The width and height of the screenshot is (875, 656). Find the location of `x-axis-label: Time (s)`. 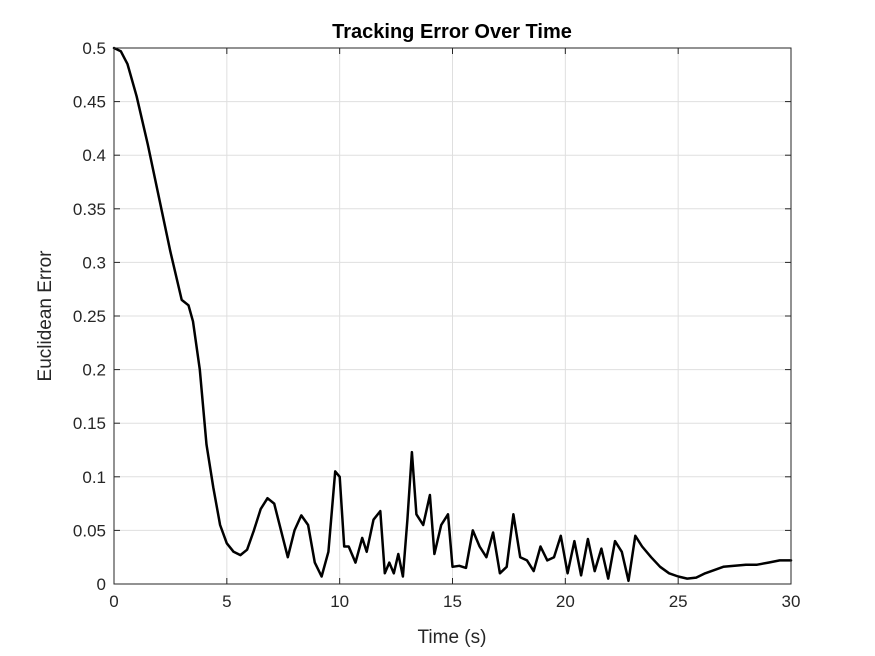

x-axis-label: Time (s) is located at coordinates (452, 637).